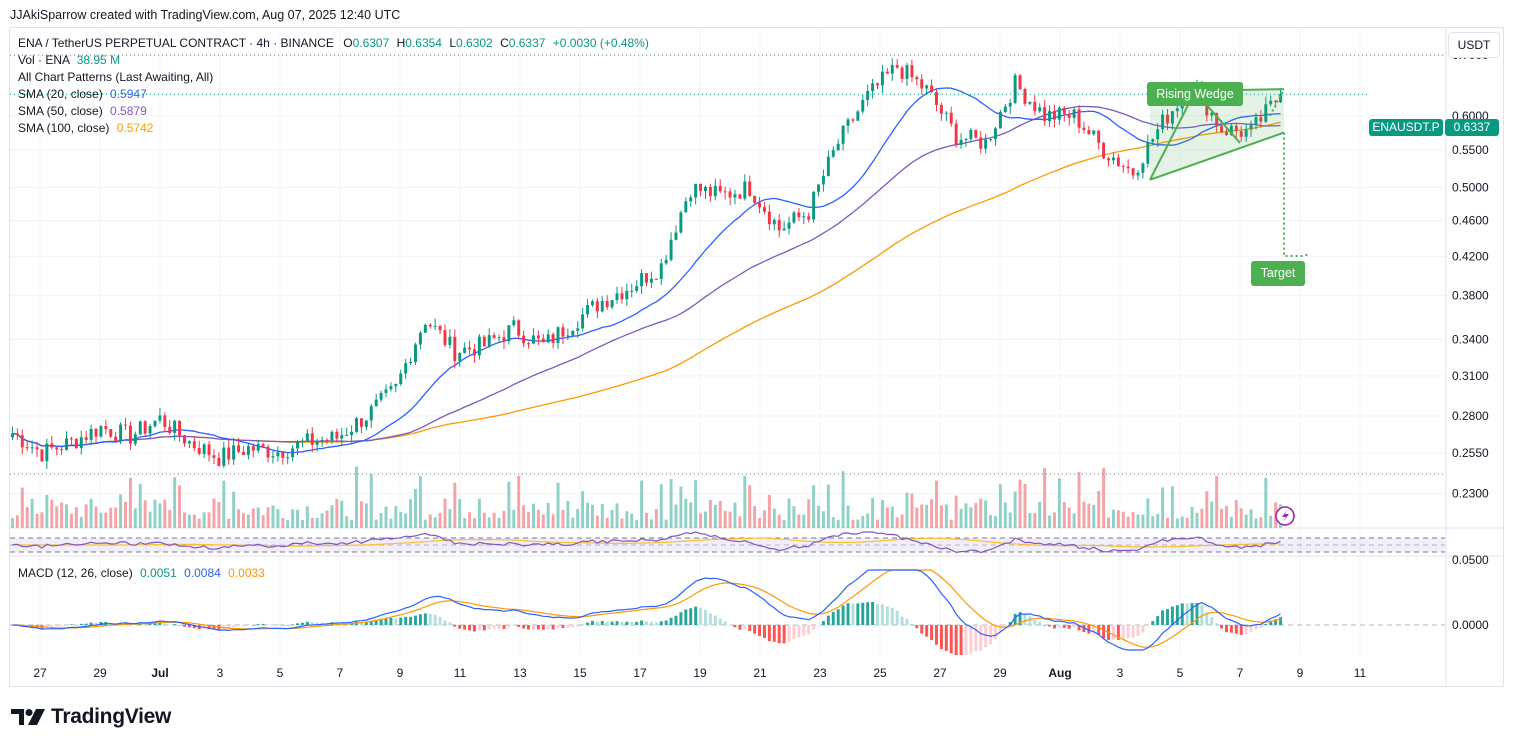 This screenshot has width=1514, height=746. Describe the element at coordinates (1278, 273) in the screenshot. I see `target-label: Target` at that location.